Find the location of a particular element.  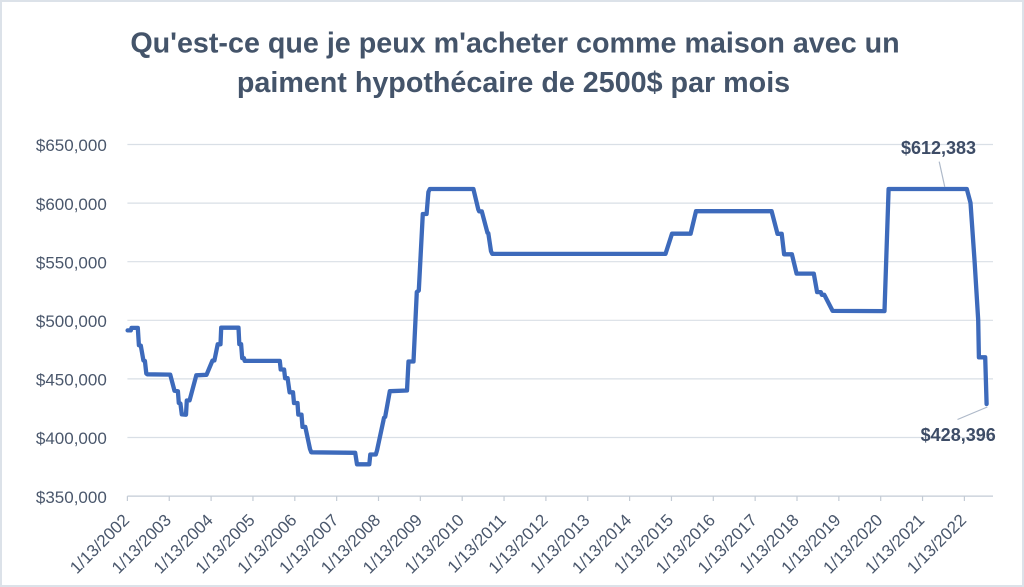

svg-text: $550,000 is located at coordinates (71, 262).